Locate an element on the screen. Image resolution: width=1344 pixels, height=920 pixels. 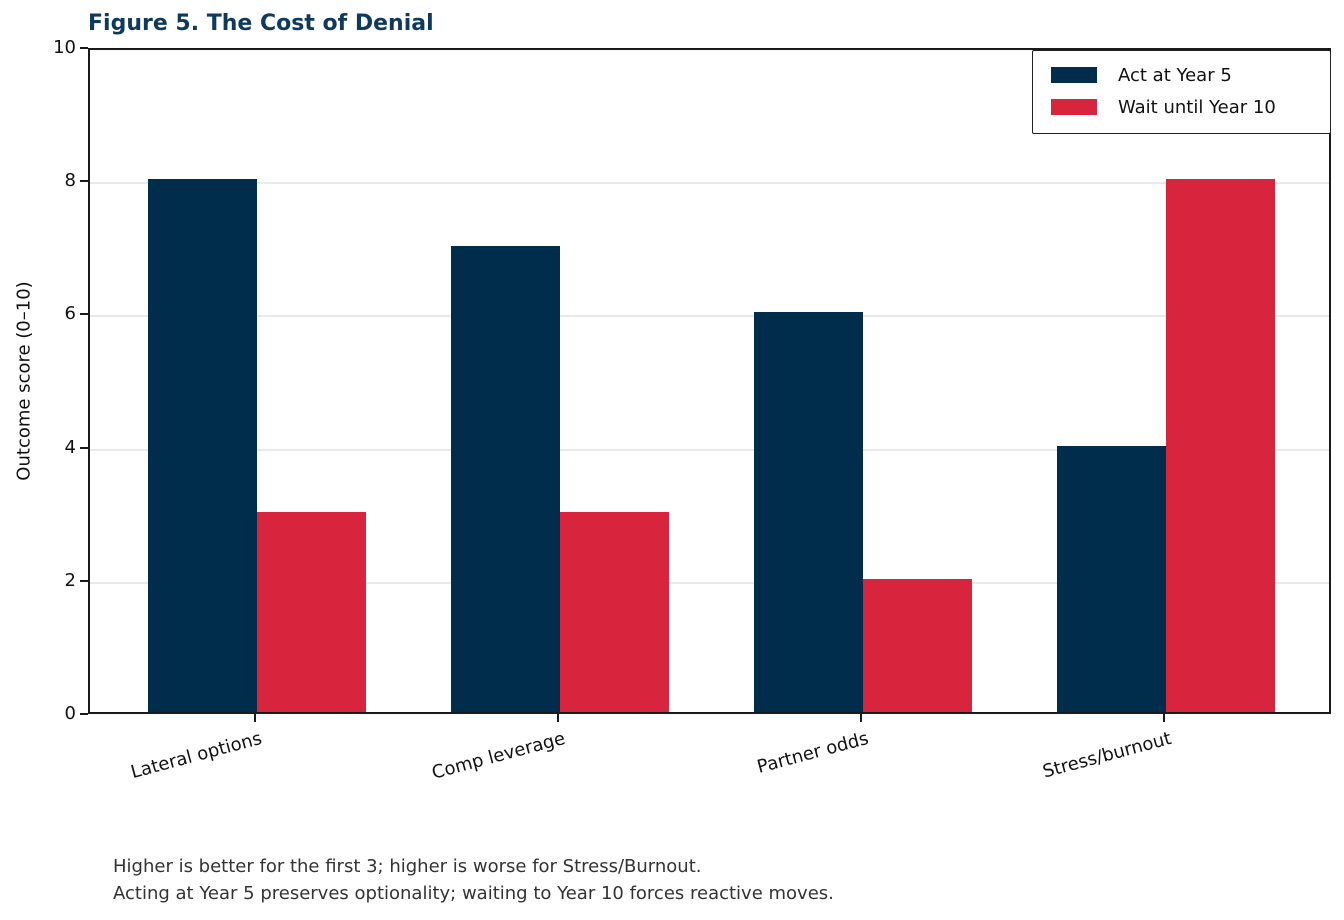
bar-wait-until-year-10-partner-odds is located at coordinates (917, 645).